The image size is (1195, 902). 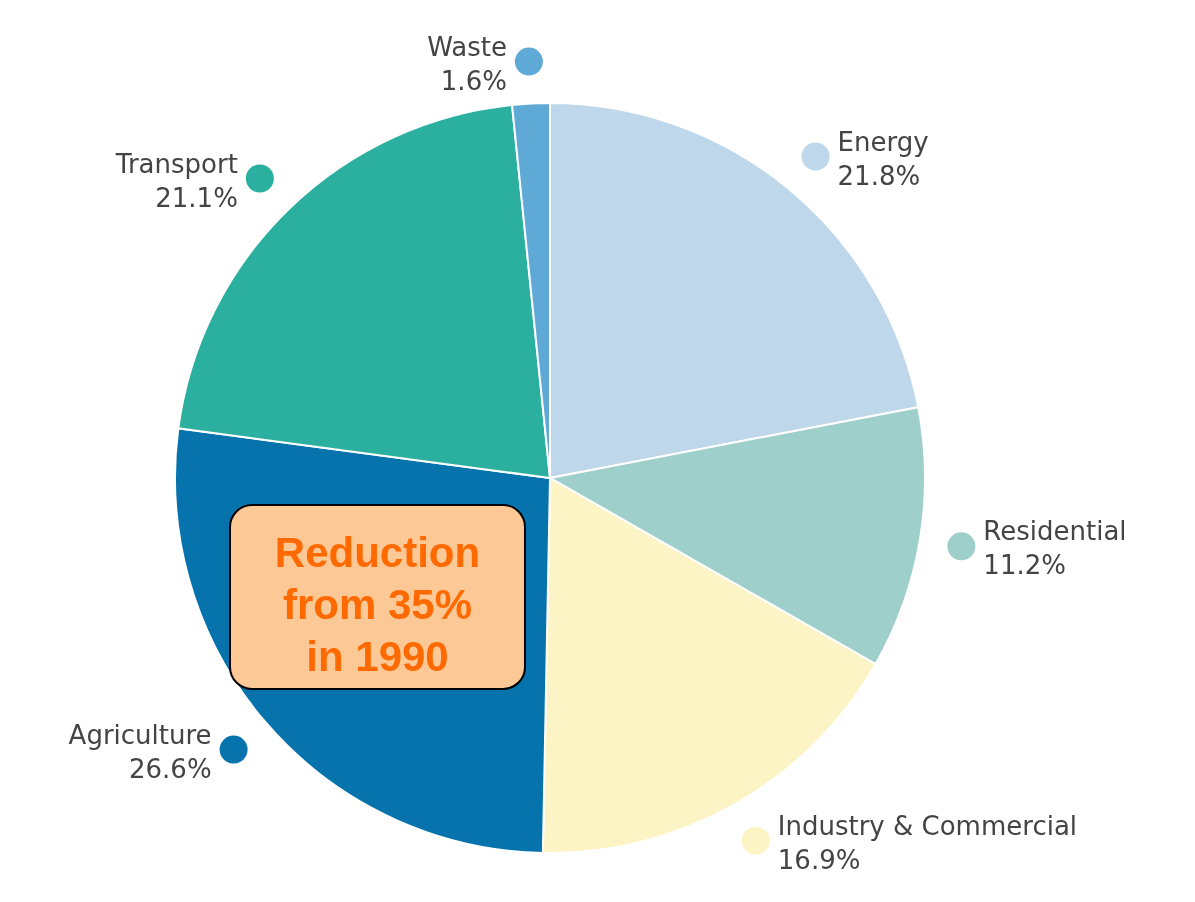 What do you see at coordinates (883, 141) in the screenshot?
I see `legend-label: Energy` at bounding box center [883, 141].